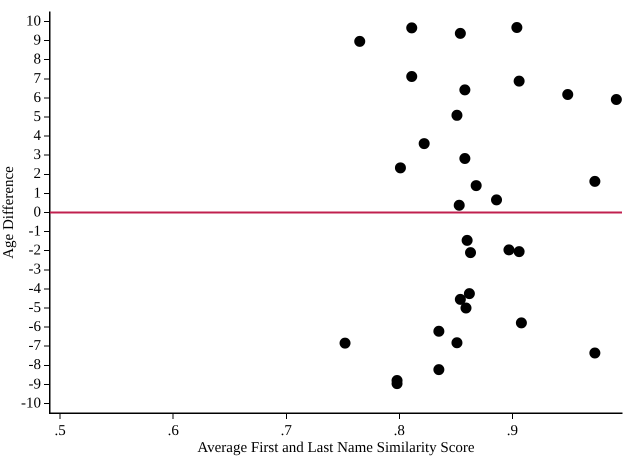  What do you see at coordinates (35, 327) in the screenshot?
I see `y-tick-label: -6` at bounding box center [35, 327].